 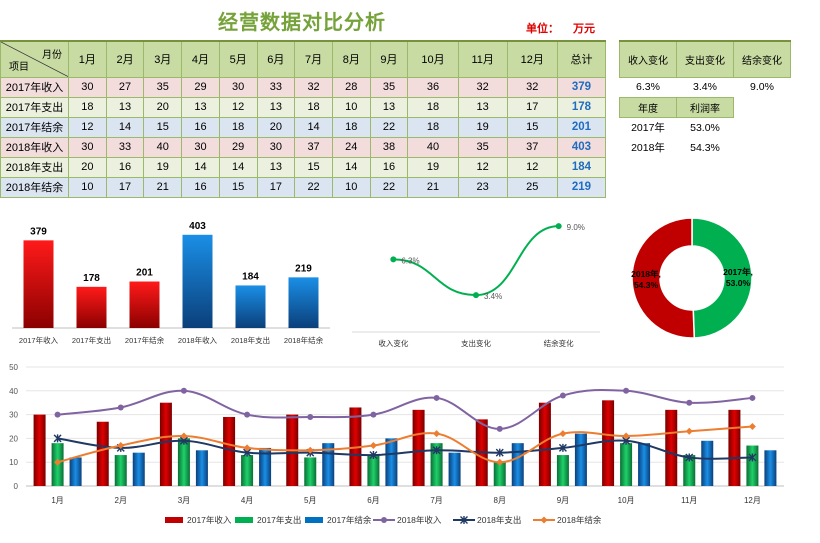 I want to click on table-row: 2017年收入 30 27 35 29 30 33 32 28 35 36 32 32 379, so click(x=303, y=87).